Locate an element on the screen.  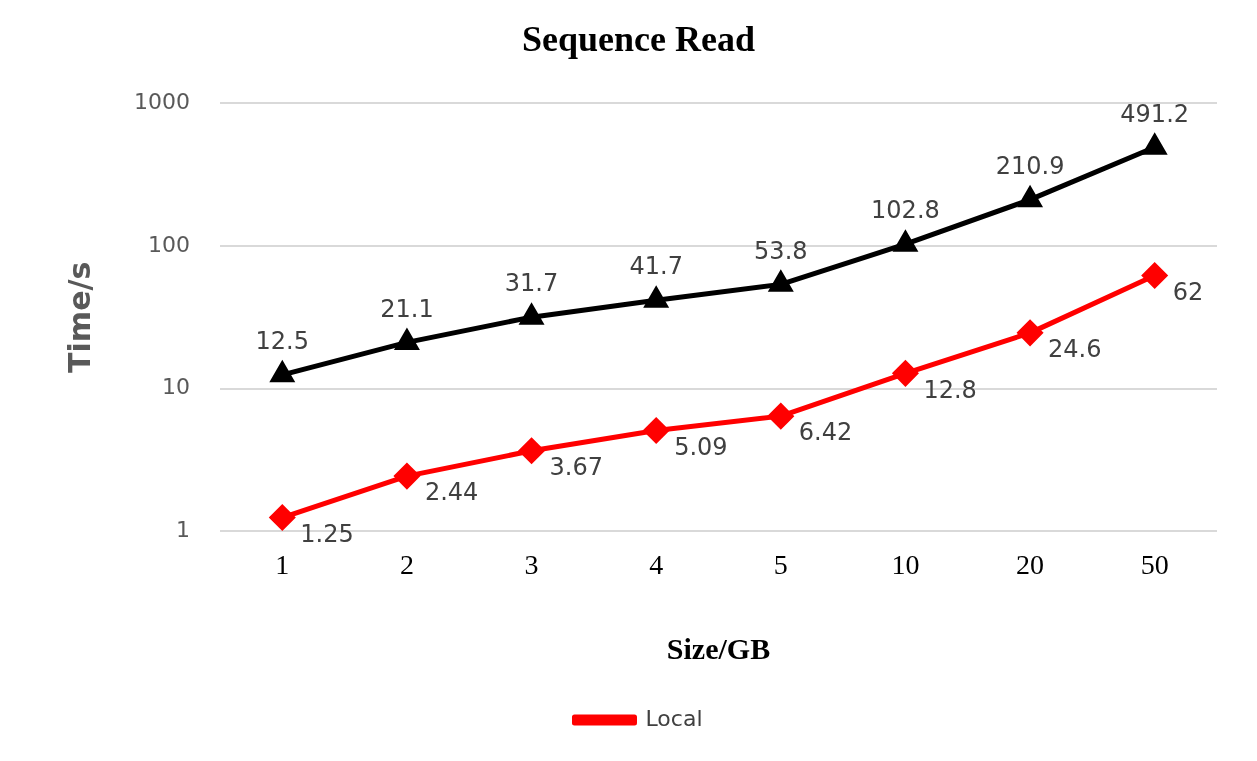
data-label: 5.09 is located at coordinates (701, 446).